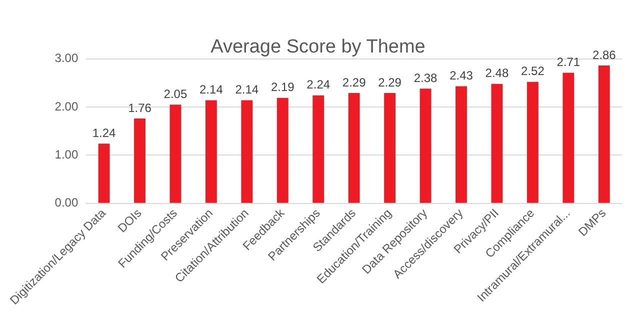  I want to click on data-label: 2.19, so click(282, 87).